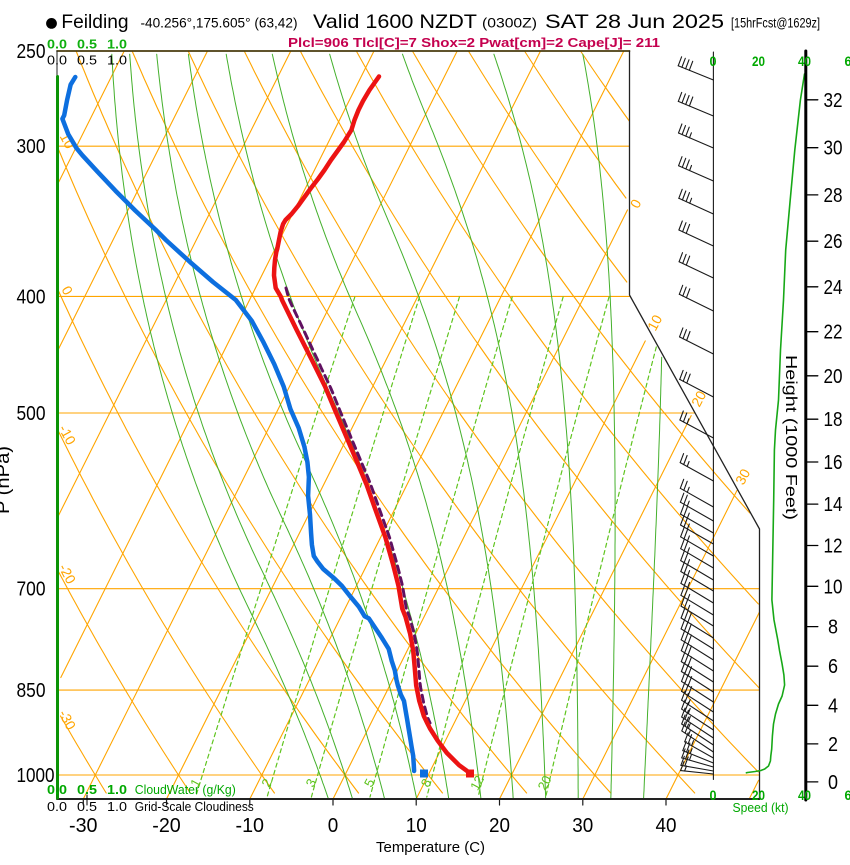 The height and width of the screenshot is (865, 850). What do you see at coordinates (509, 23) in the screenshot?
I see `svg-text: (0300Z)` at bounding box center [509, 23].